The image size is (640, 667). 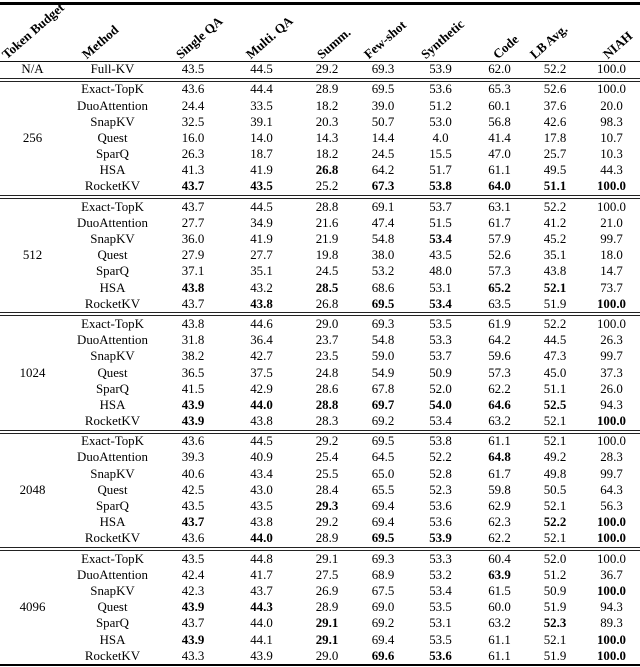 What do you see at coordinates (611, 489) in the screenshot?
I see `value-cell-niah: 64.3` at bounding box center [611, 489].